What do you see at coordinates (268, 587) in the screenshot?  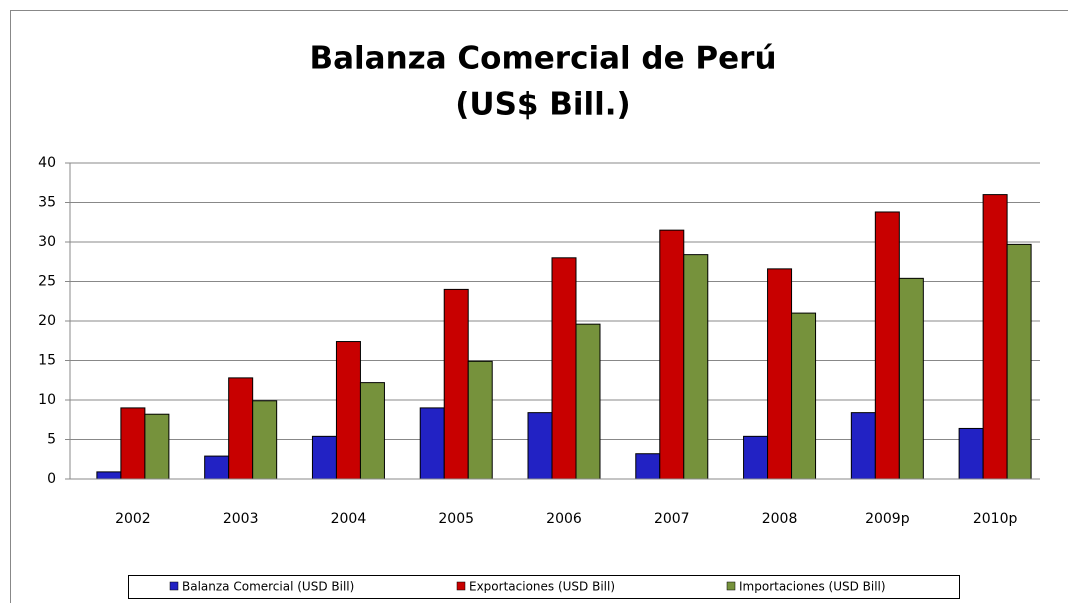 I see `legend-label: Balanza Comercial (USD Bill)` at bounding box center [268, 587].